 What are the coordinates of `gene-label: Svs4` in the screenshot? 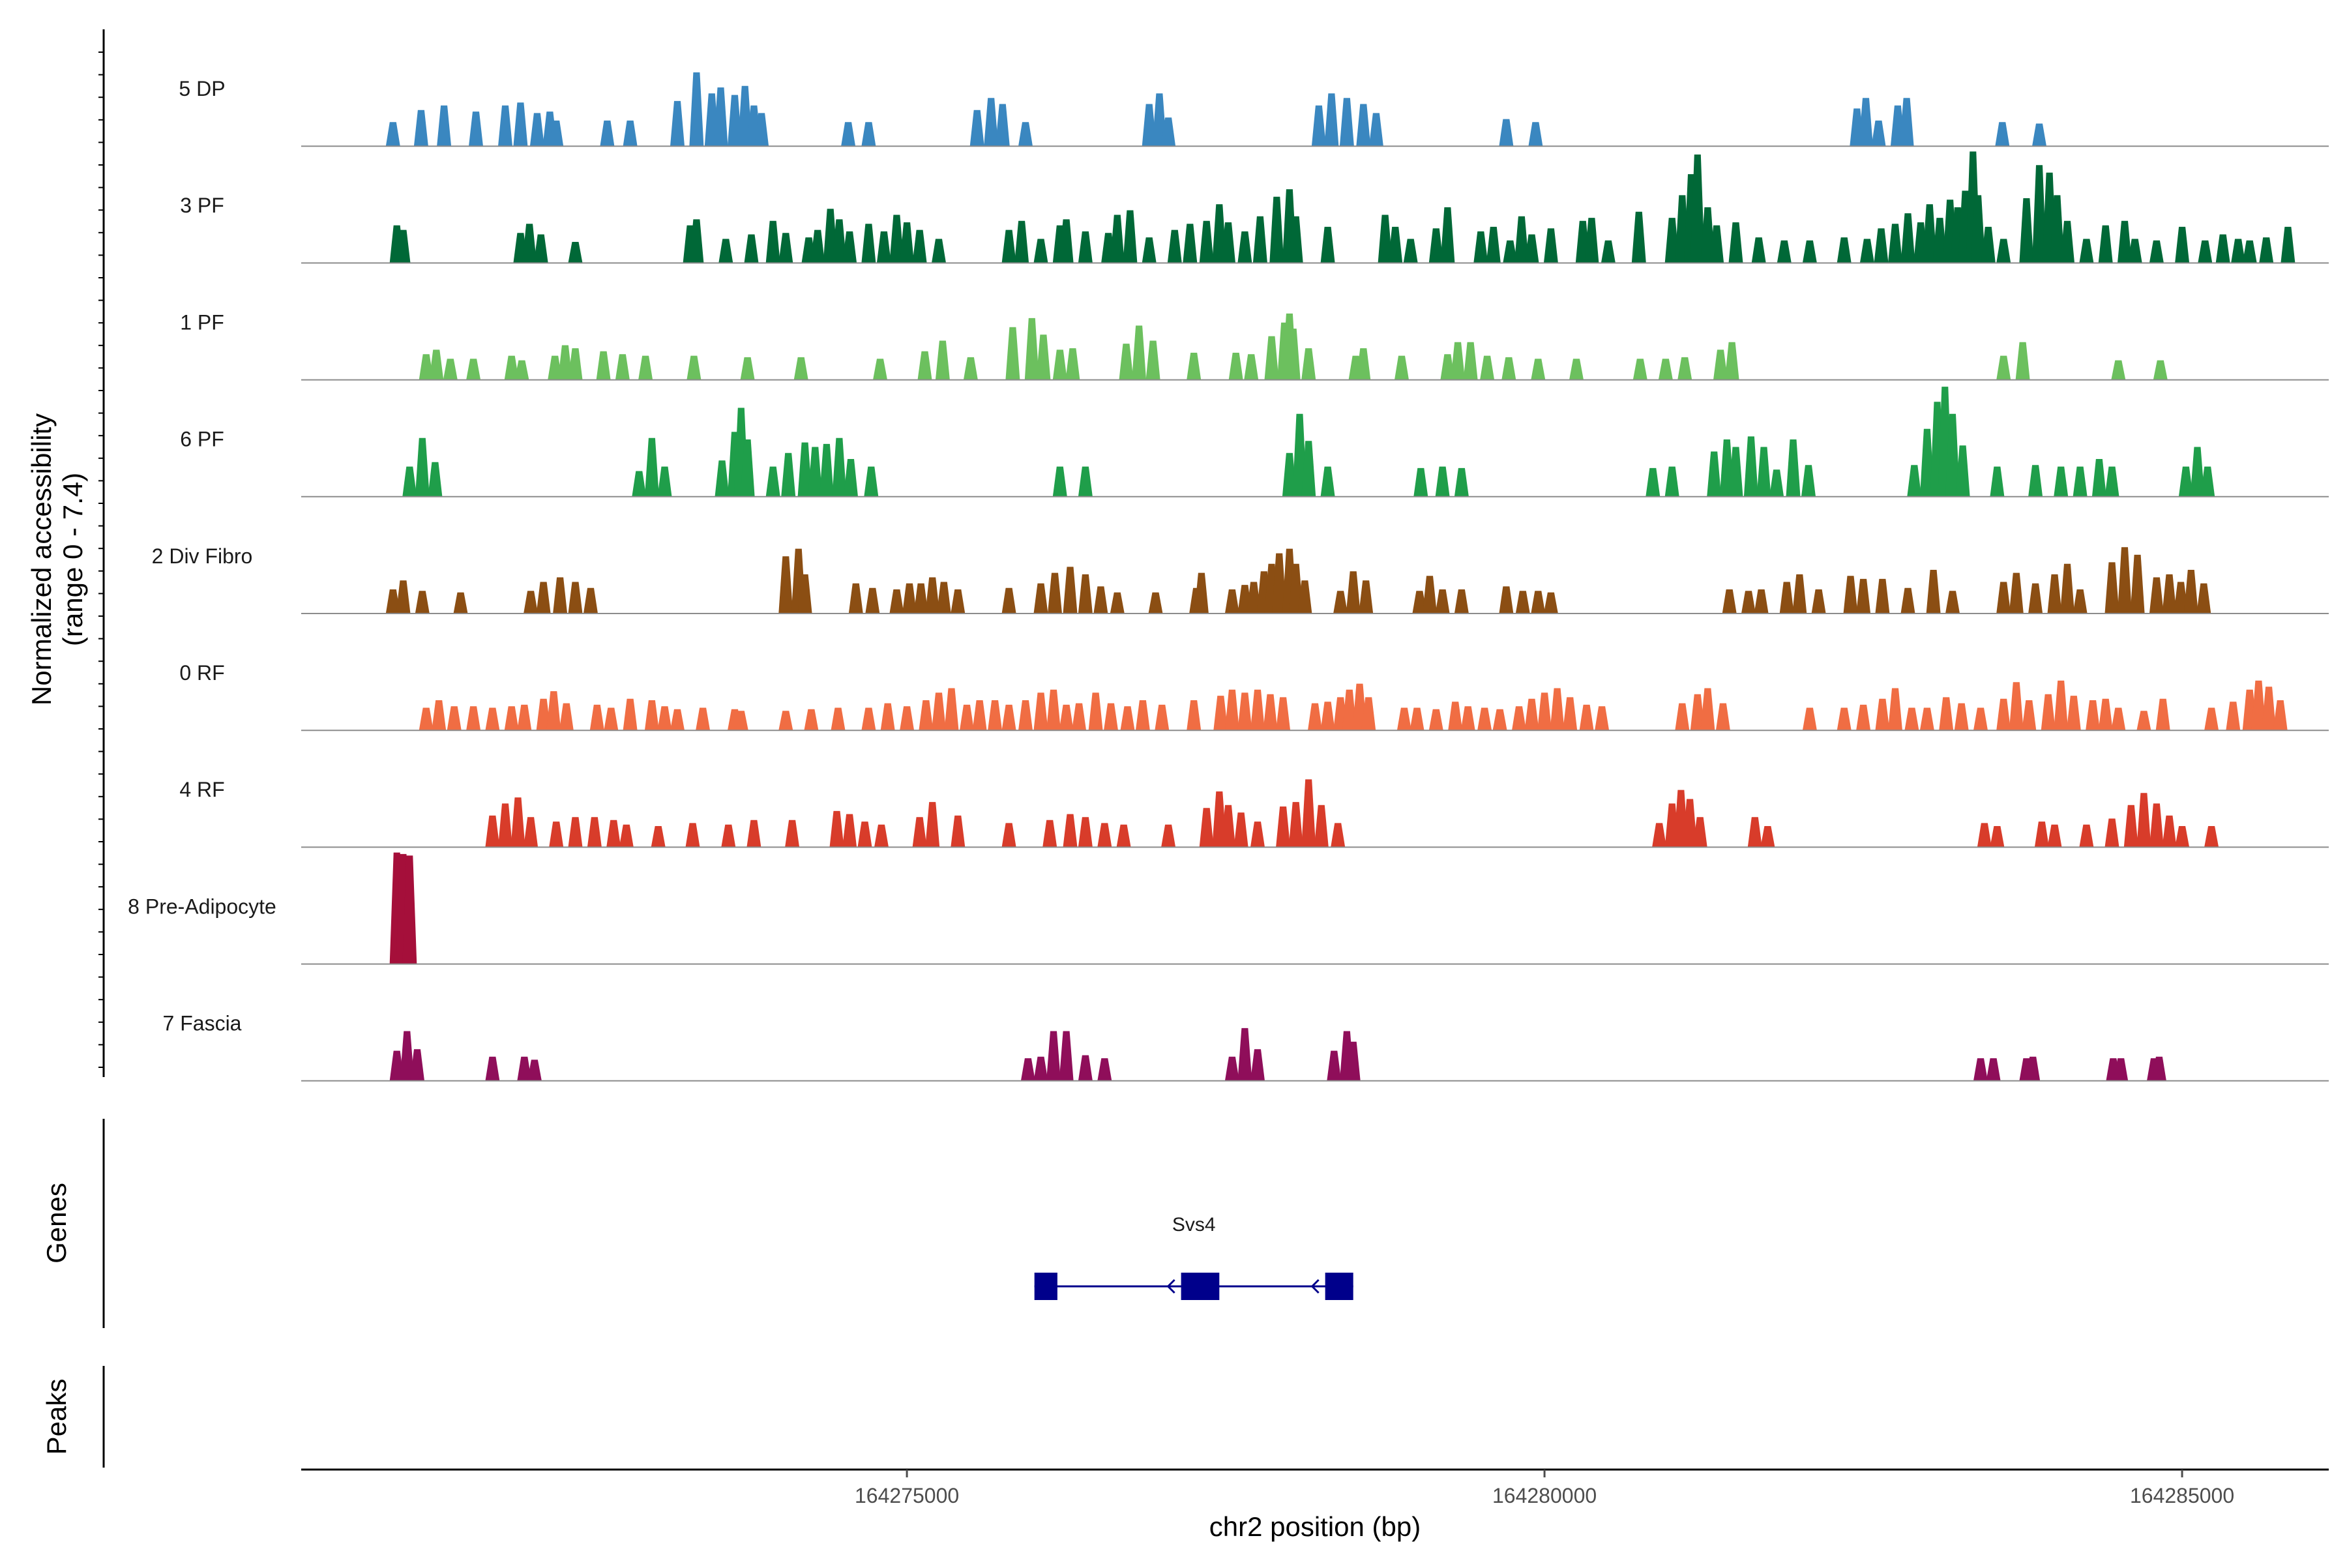 It's located at (1194, 1225).